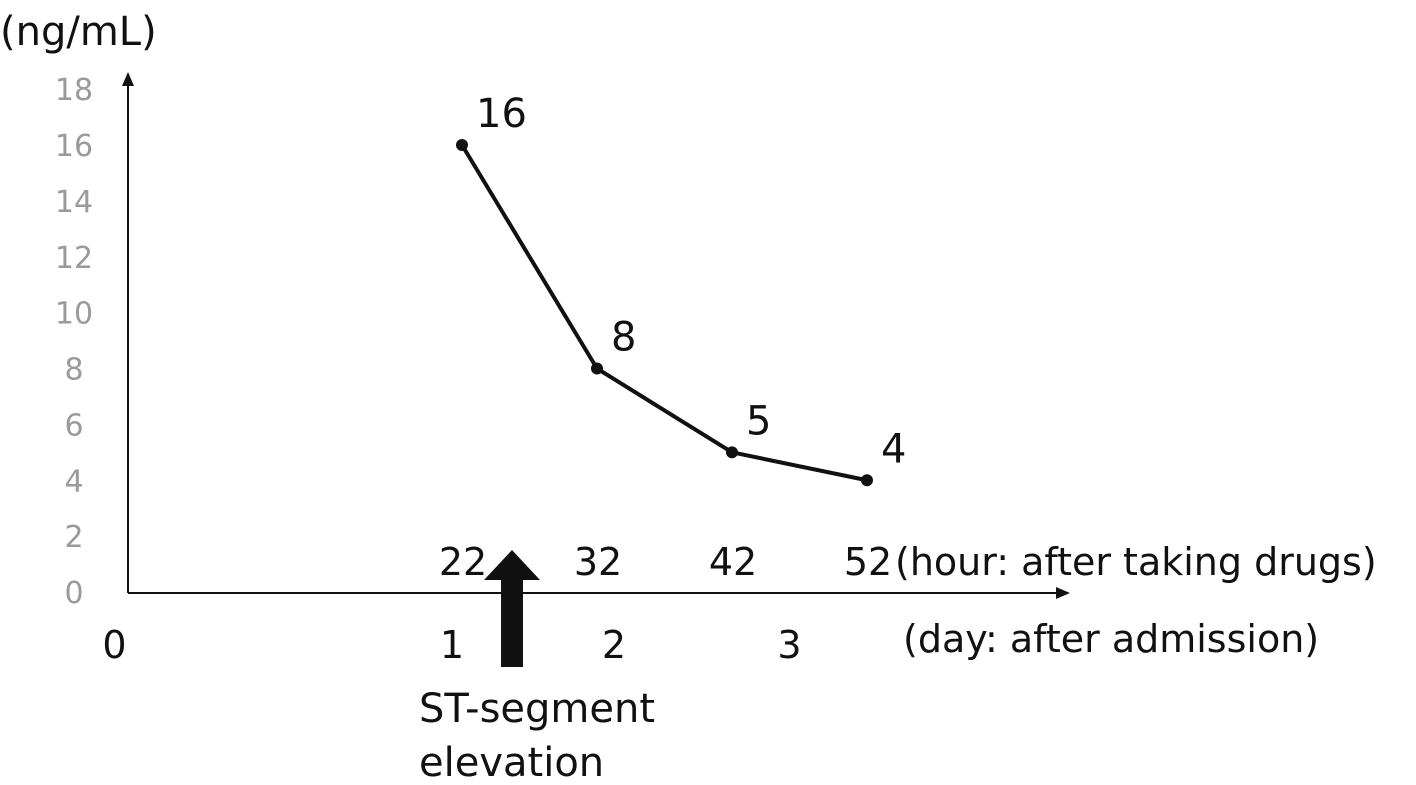 The height and width of the screenshot is (785, 1416). I want to click on y-axis-arrowhead, so click(128, 79).